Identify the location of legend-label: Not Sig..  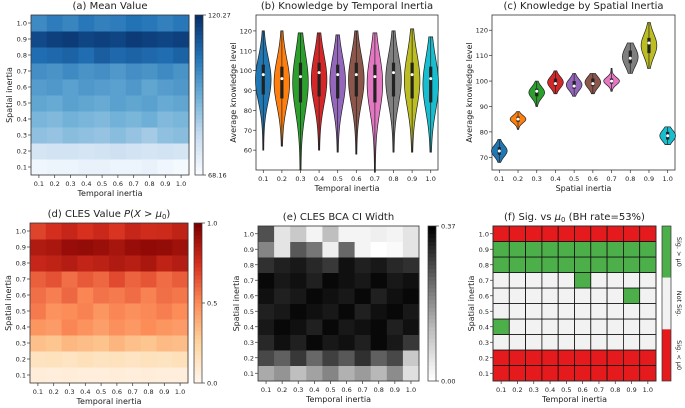
(679, 304).